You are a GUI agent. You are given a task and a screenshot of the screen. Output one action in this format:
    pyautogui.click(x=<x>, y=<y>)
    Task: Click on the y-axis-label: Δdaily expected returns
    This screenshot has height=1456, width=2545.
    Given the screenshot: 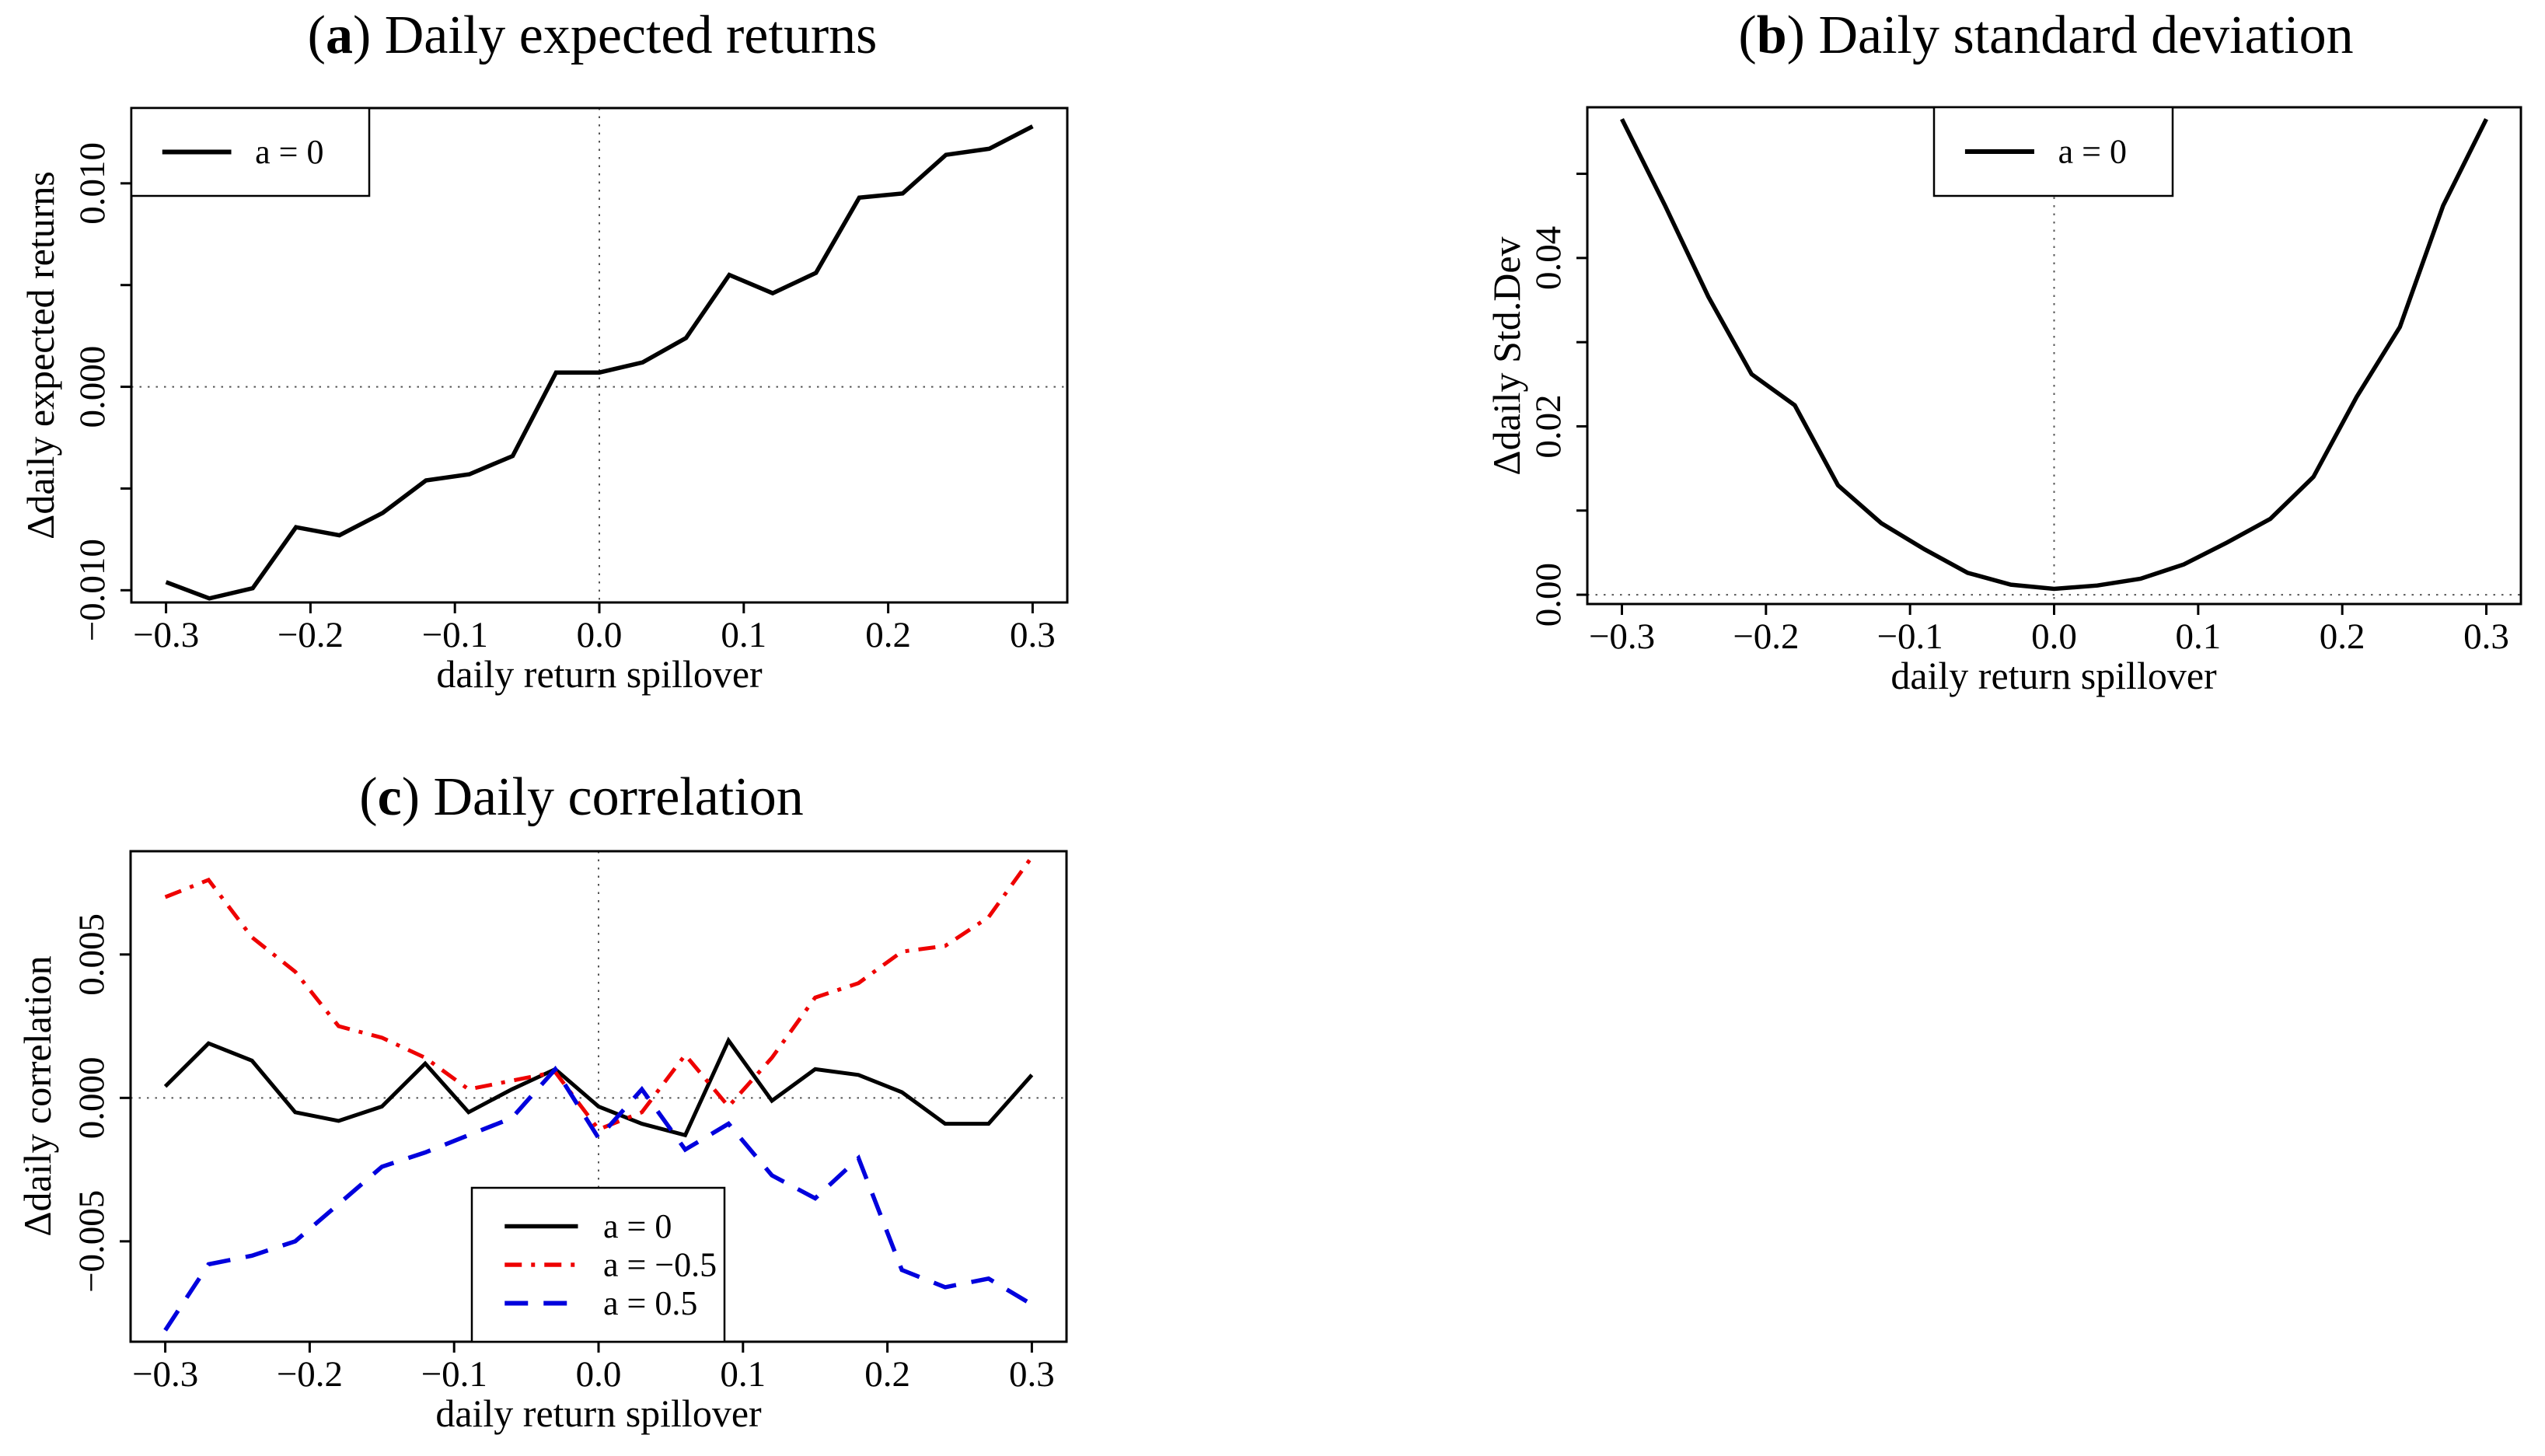 What is the action you would take?
    pyautogui.click(x=40, y=355)
    